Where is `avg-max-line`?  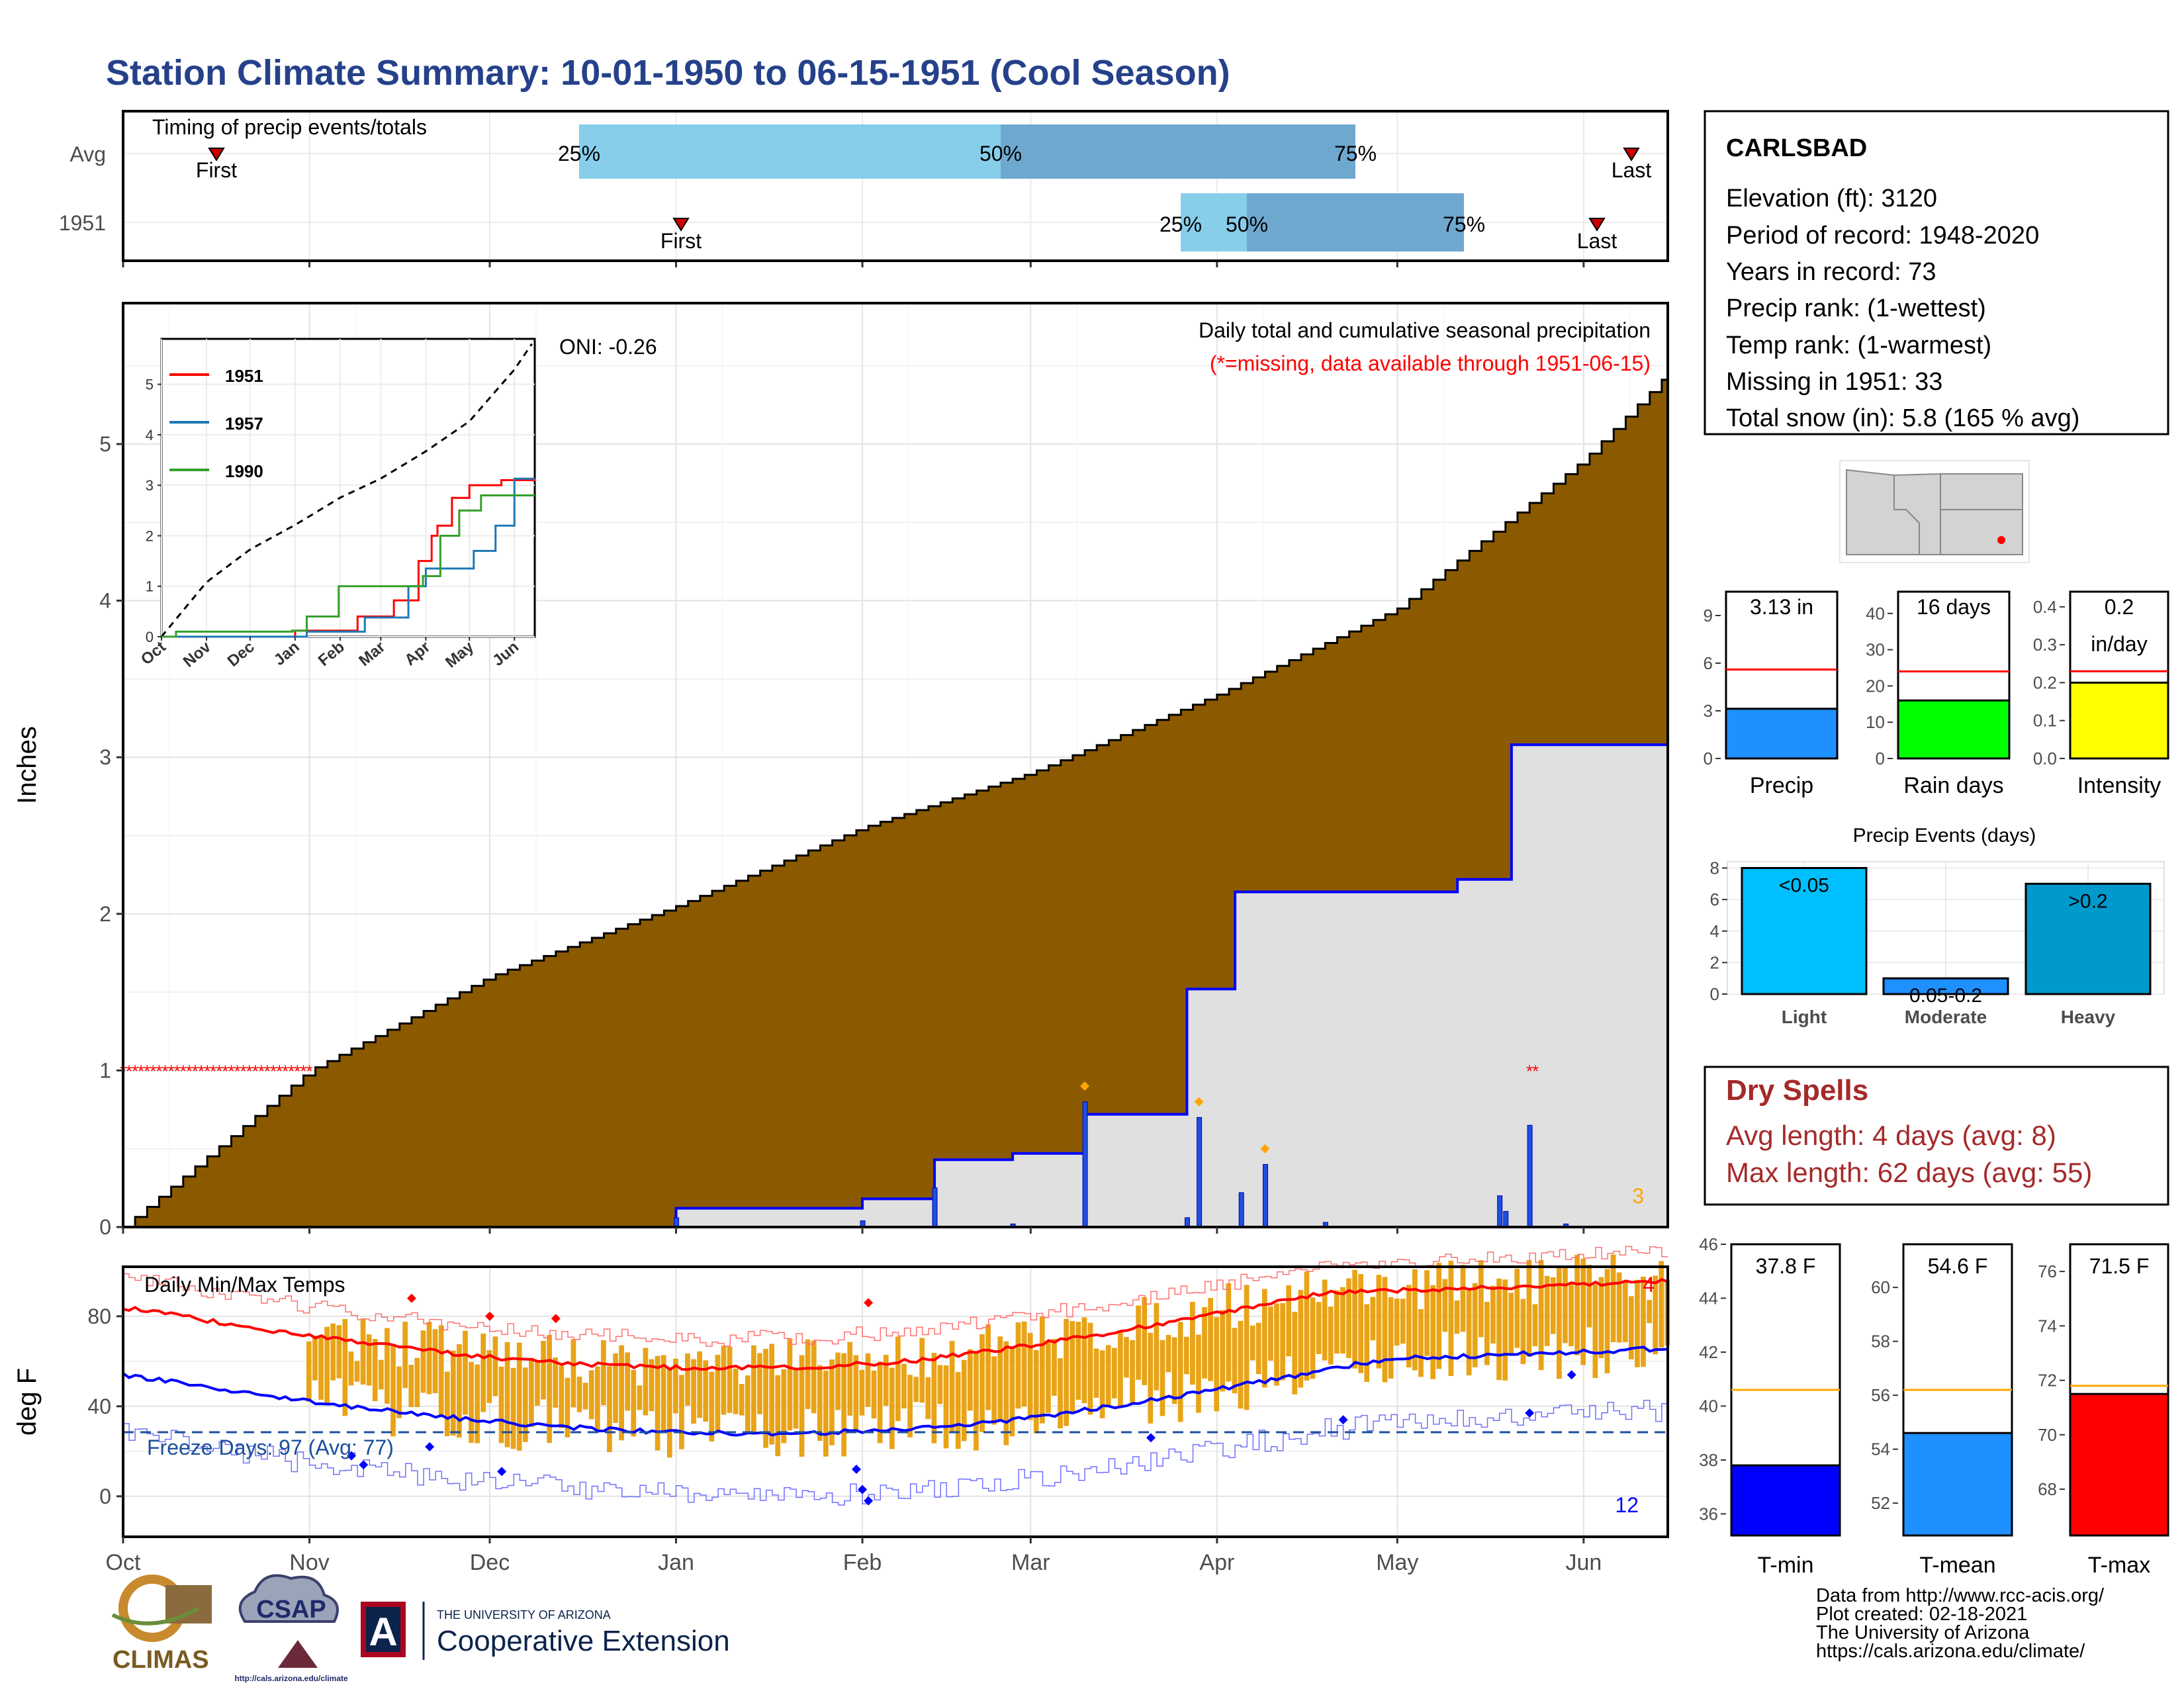 avg-max-line is located at coordinates (895, 1324).